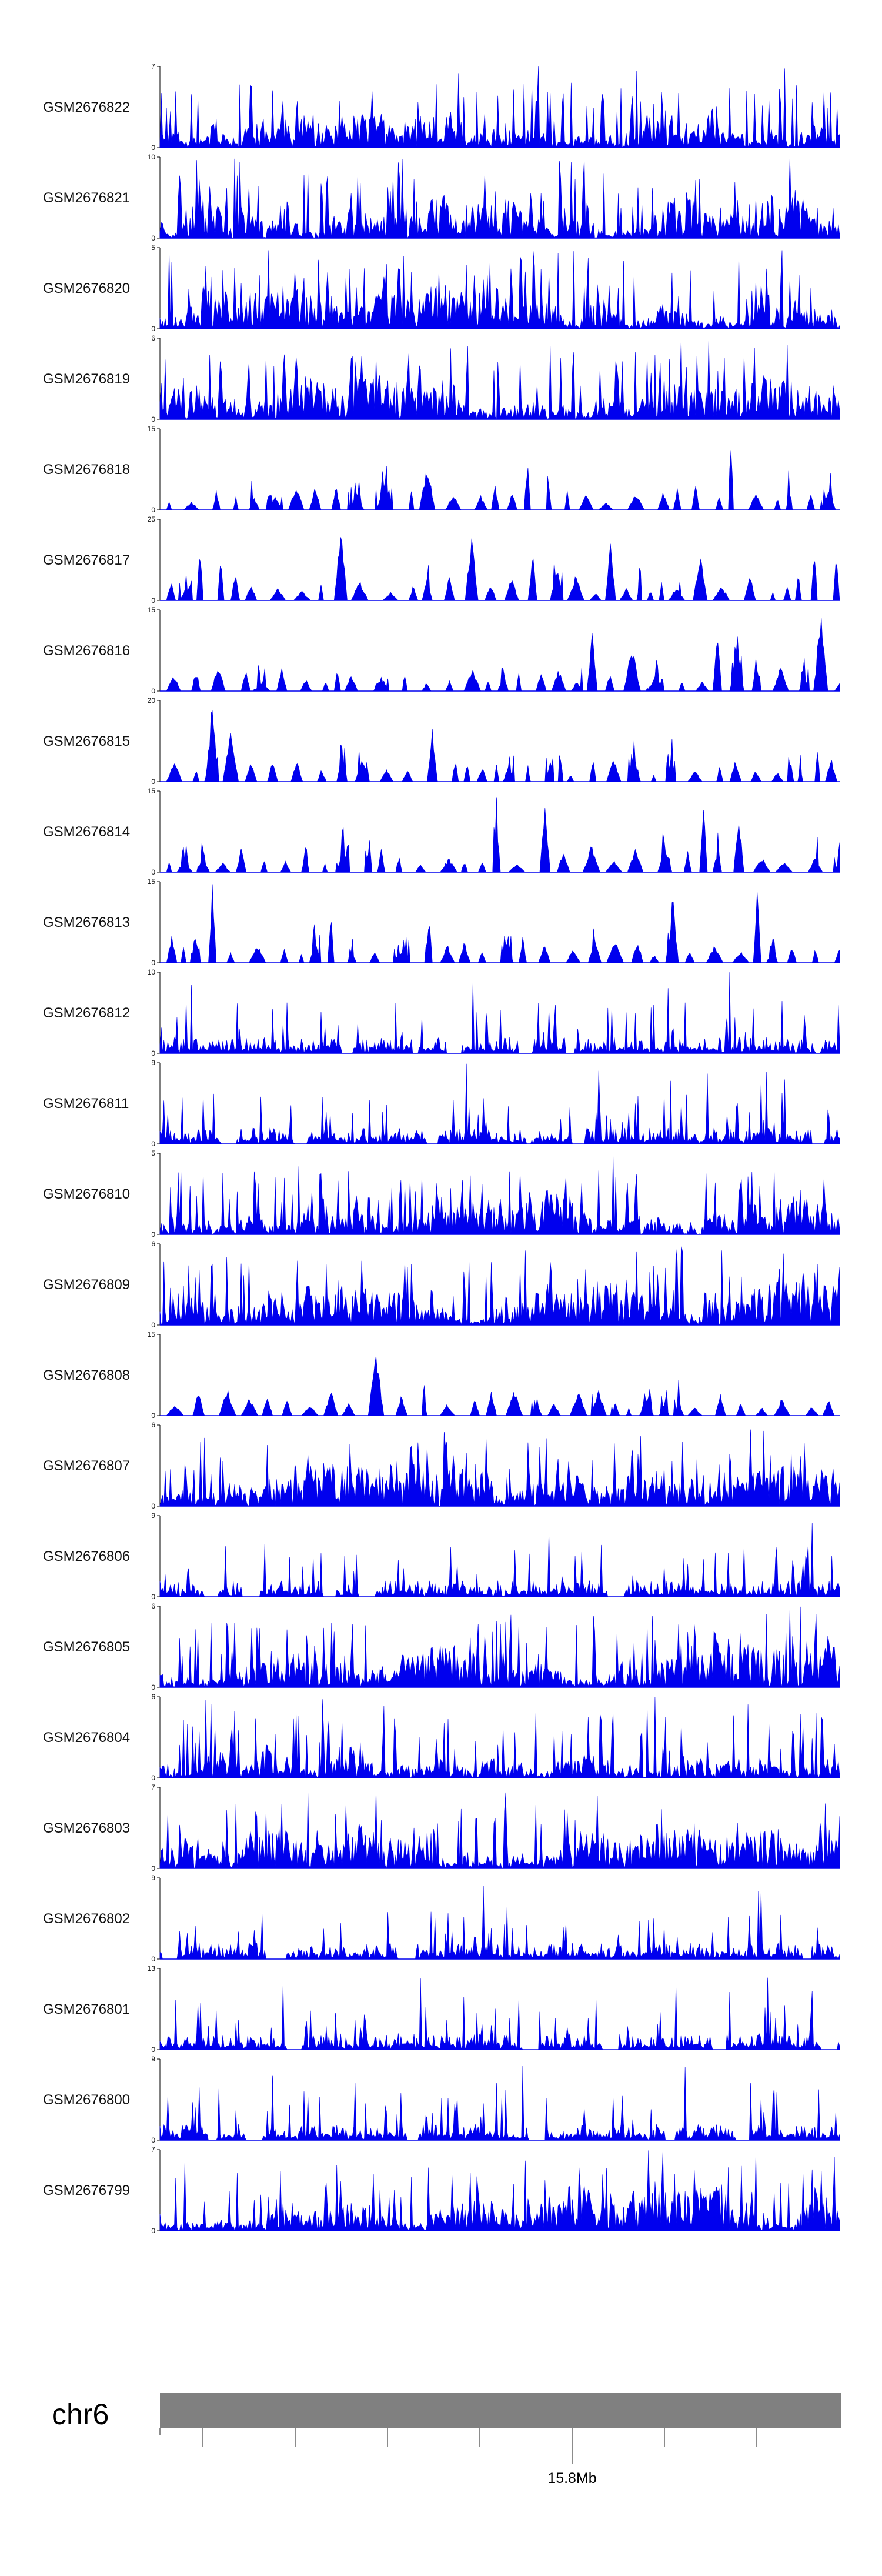 The height and width of the screenshot is (2576, 882). Describe the element at coordinates (441, 469) in the screenshot. I see `track-GSM2676818: GSM2676818 15 0` at that location.